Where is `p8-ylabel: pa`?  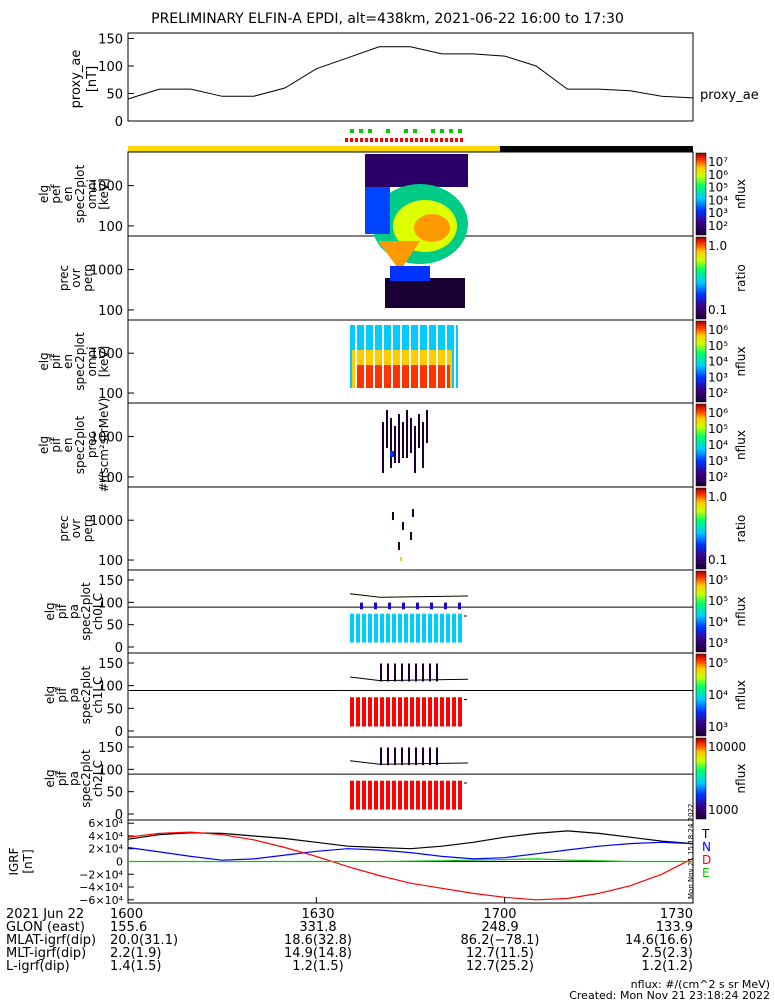
p8-ylabel: pa is located at coordinates (74, 778).